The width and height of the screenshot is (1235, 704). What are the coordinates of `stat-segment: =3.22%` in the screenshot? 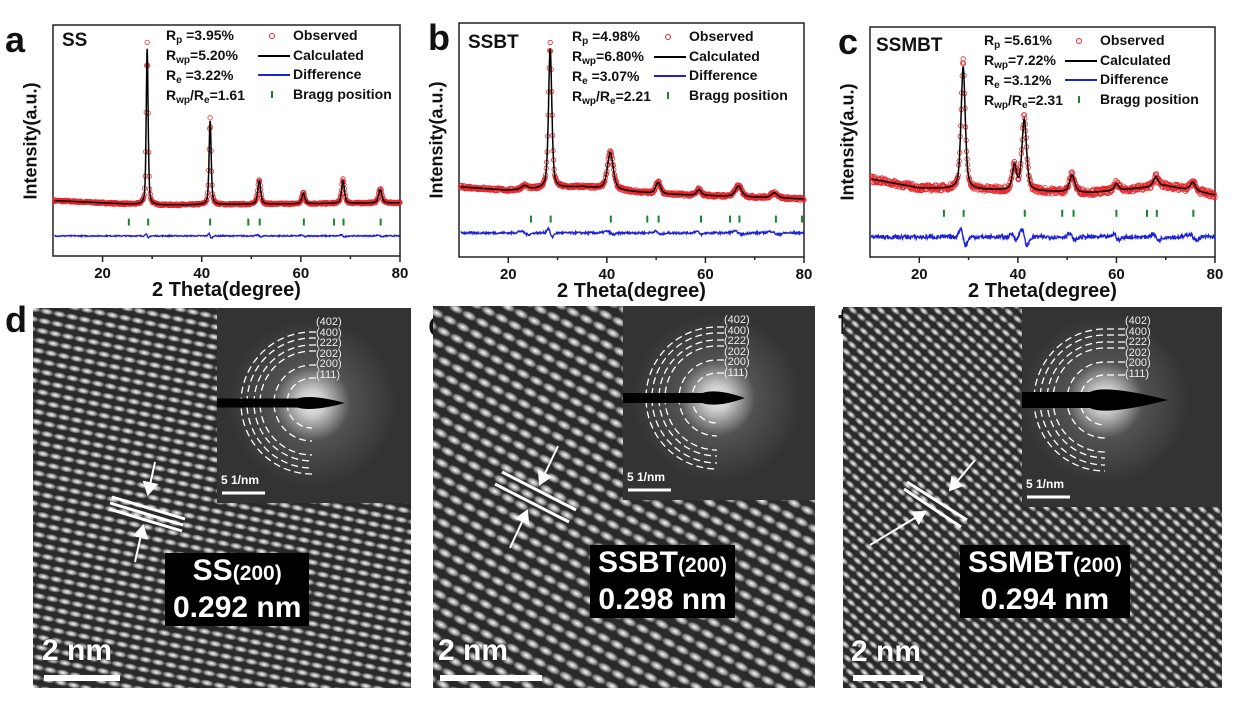 It's located at (207, 75).